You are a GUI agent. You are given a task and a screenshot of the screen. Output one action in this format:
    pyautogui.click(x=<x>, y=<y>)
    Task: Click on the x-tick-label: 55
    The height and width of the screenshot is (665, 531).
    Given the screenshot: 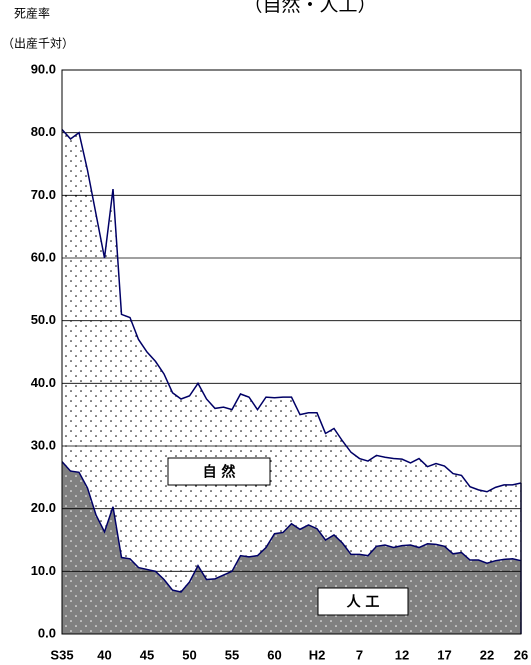 What is the action you would take?
    pyautogui.click(x=232, y=654)
    